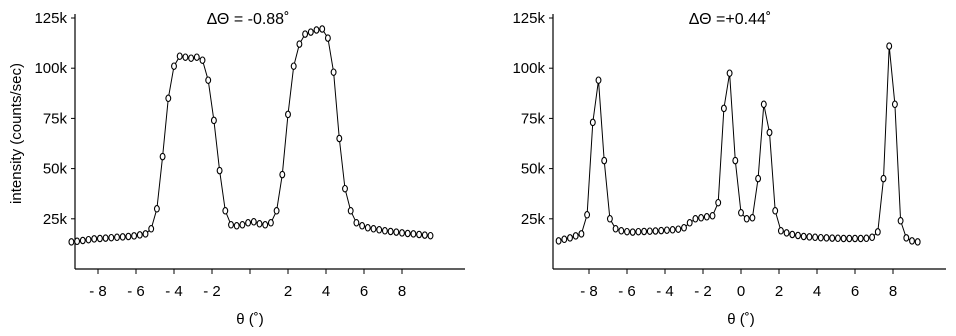  I want to click on panel-1-x-tick-label: - 4, so click(174, 291).